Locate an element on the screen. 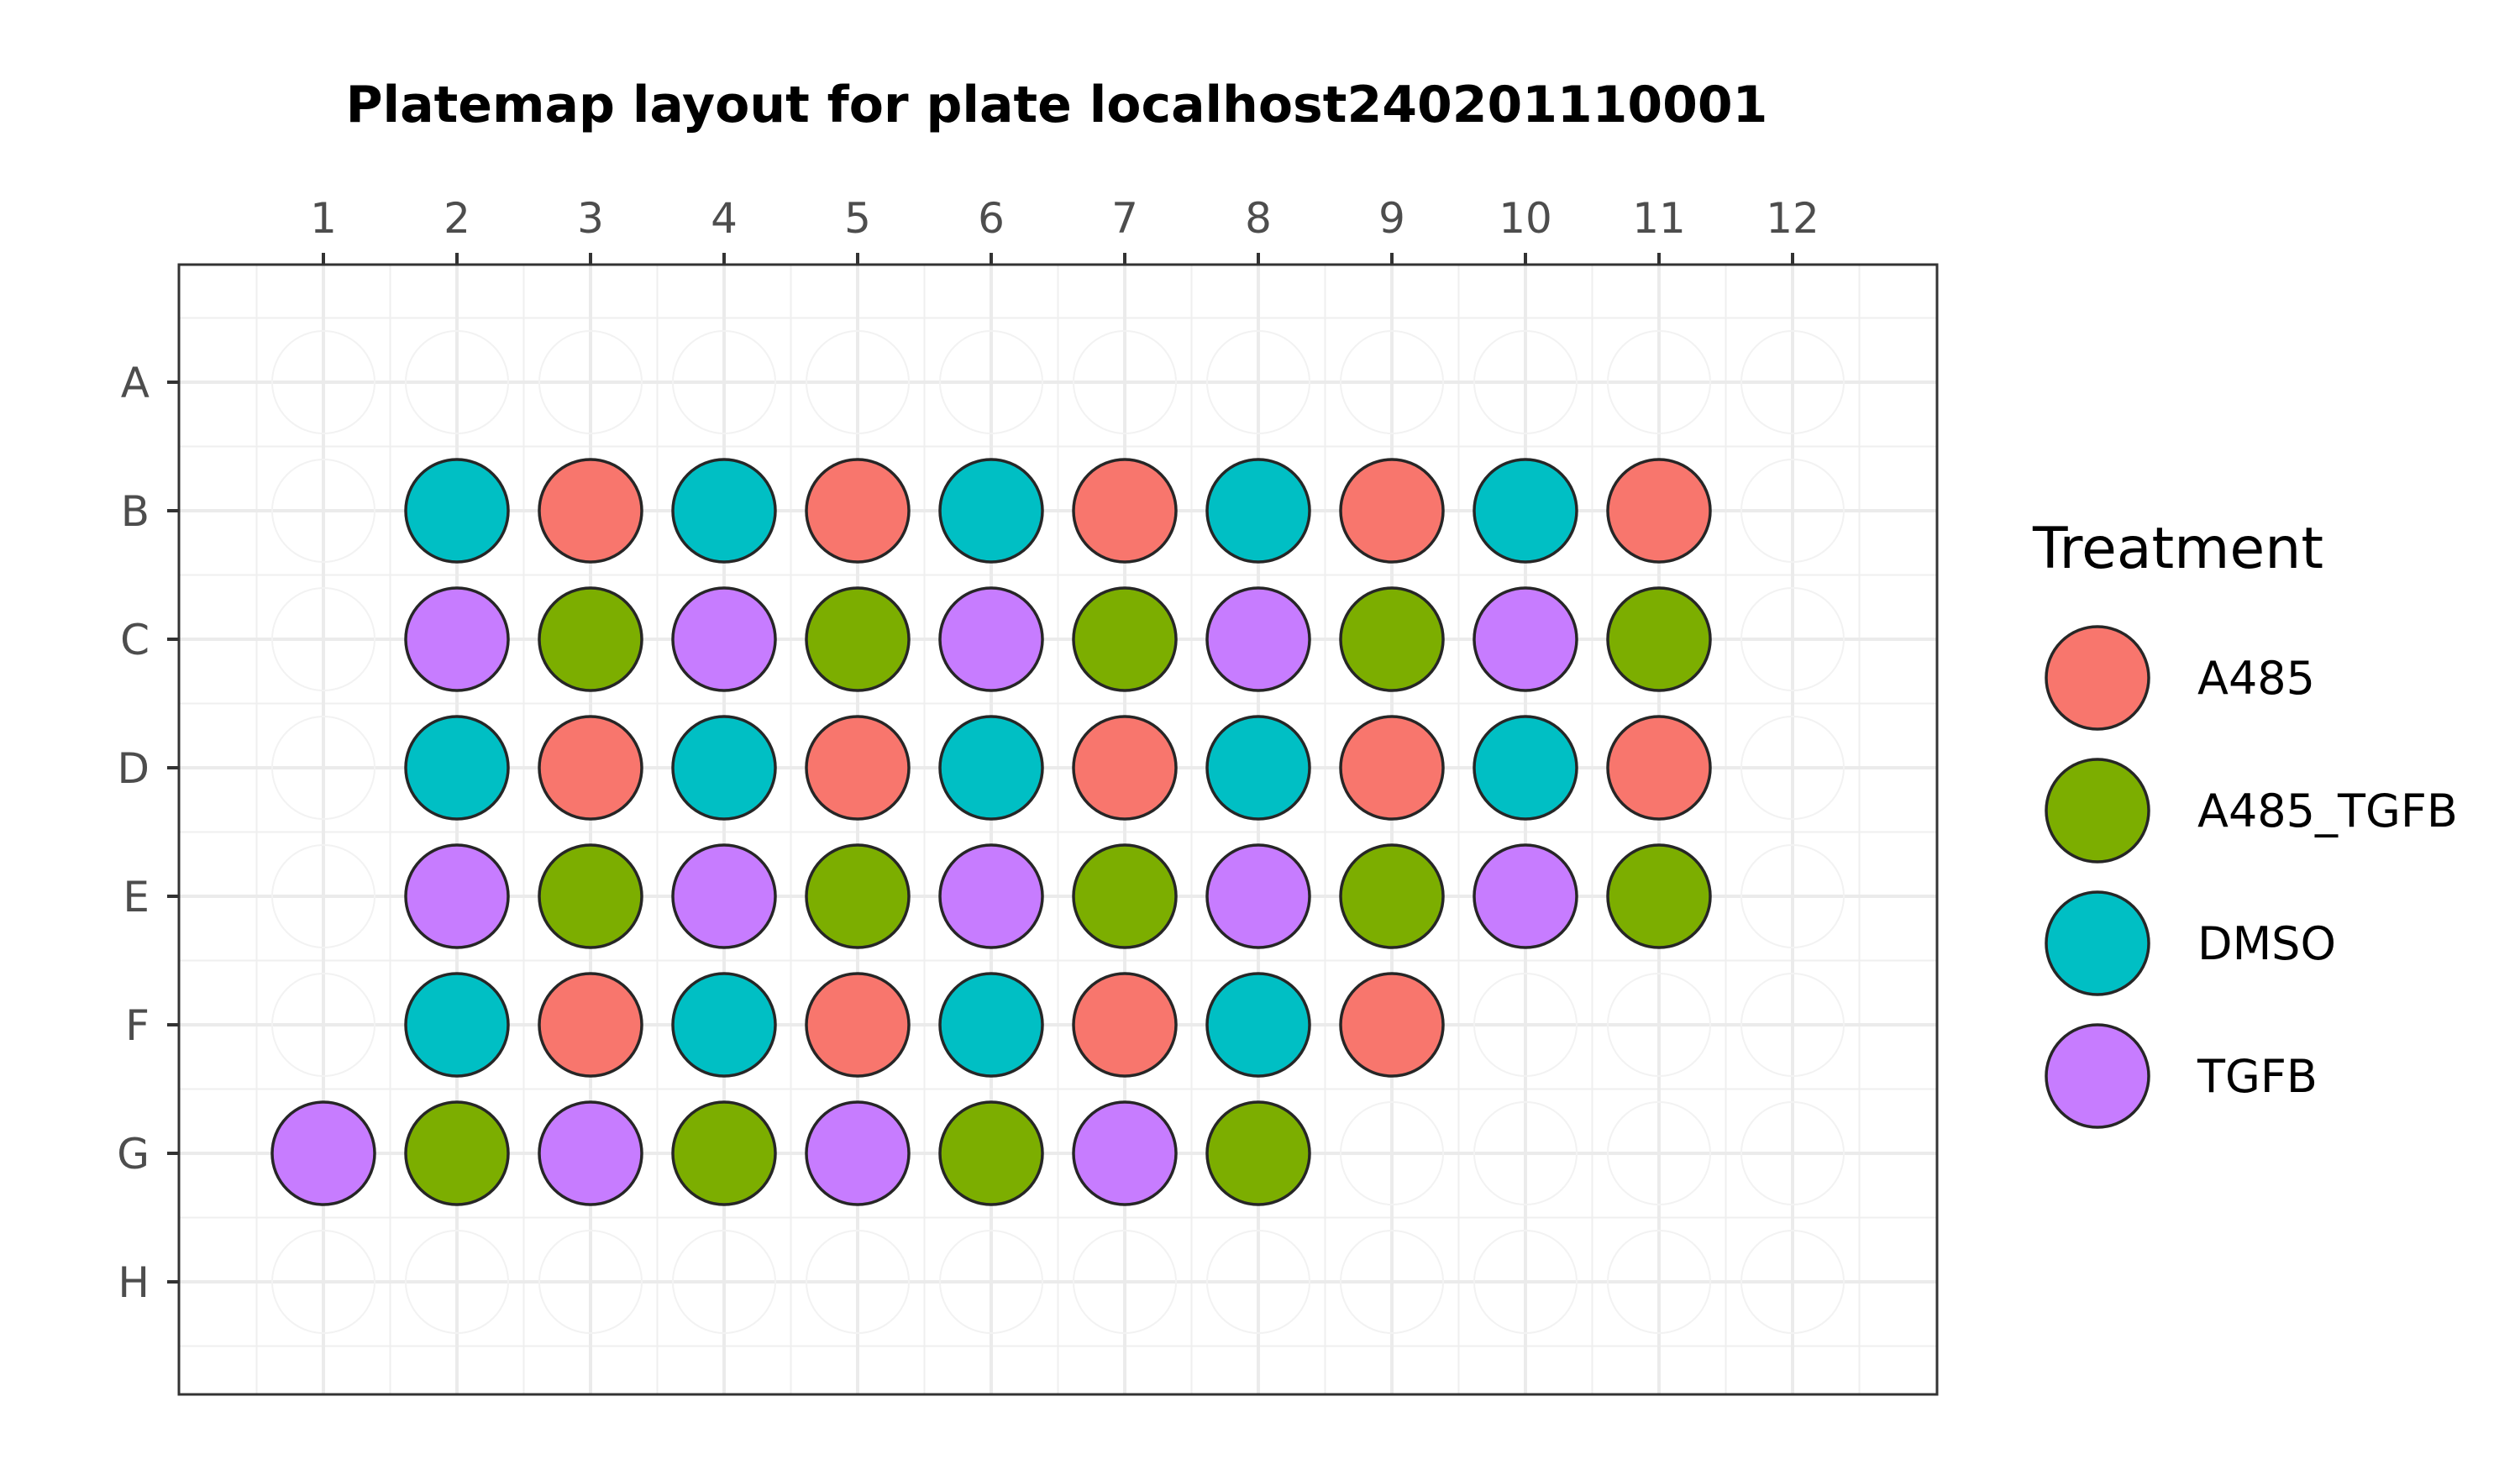 This screenshot has width=2520, height=1470. well-B5 is located at coordinates (858, 511).